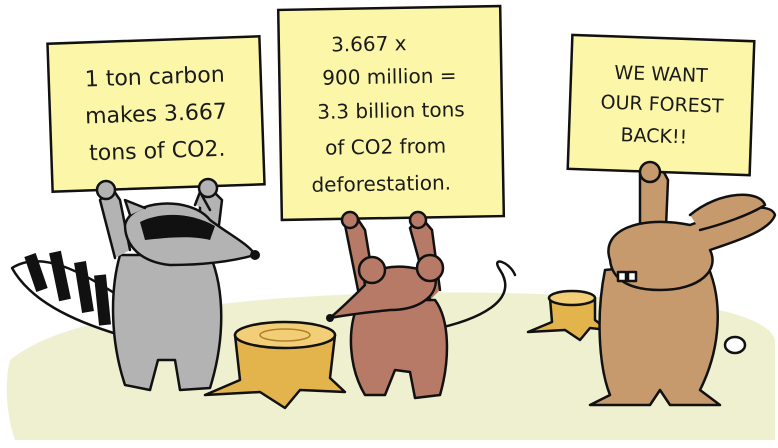 This screenshot has width=778, height=448. Describe the element at coordinates (568, 315) in the screenshot. I see `stump-small` at that location.